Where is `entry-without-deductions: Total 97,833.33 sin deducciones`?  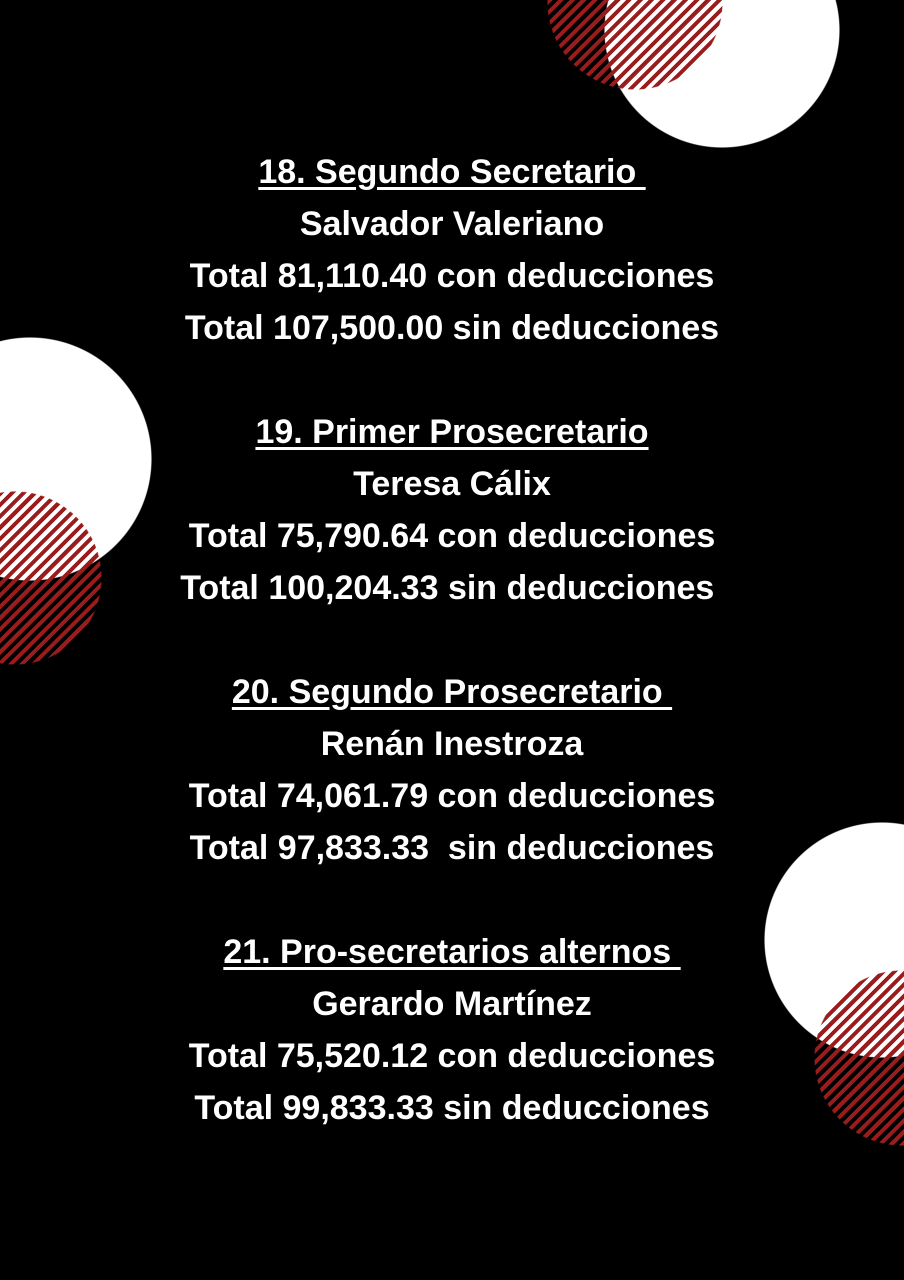
entry-without-deductions: Total 97,833.33 sin deducciones is located at coordinates (452, 848).